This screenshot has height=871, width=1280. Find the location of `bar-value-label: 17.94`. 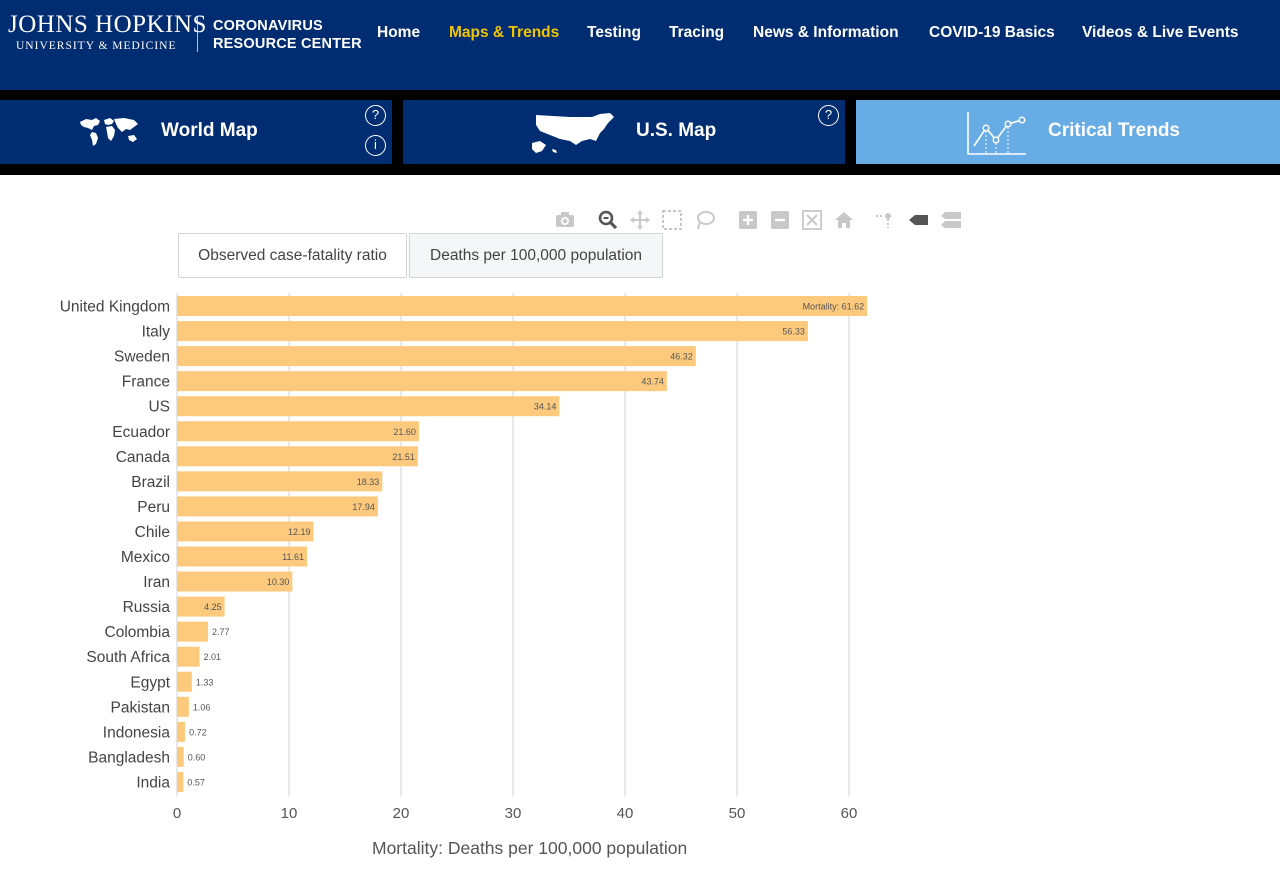

bar-value-label: 17.94 is located at coordinates (363, 507).